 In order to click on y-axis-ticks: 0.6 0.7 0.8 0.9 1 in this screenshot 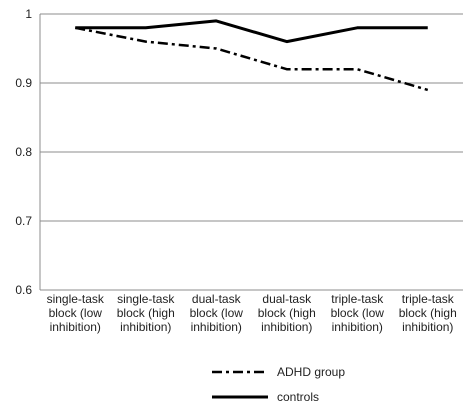, I will do `click(23, 152)`.